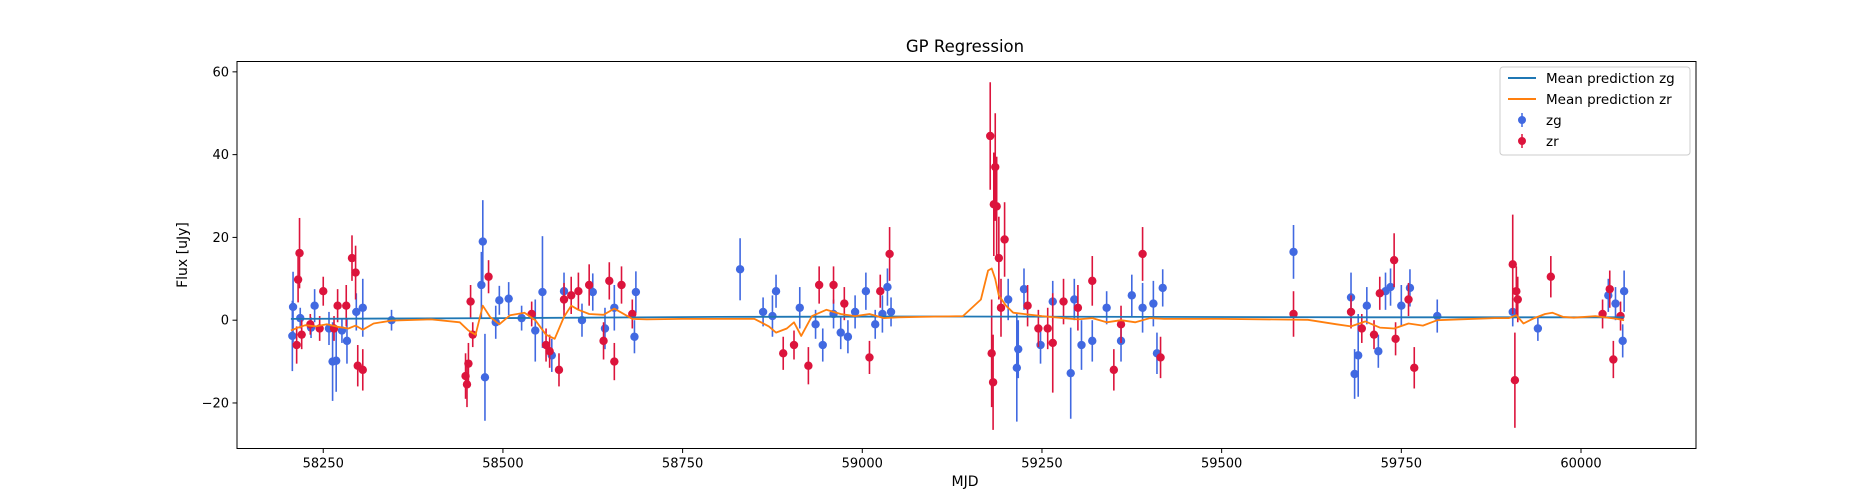 This screenshot has height=500, width=1875. Describe the element at coordinates (1554, 121) in the screenshot. I see `legend-label-zg: zg` at that location.